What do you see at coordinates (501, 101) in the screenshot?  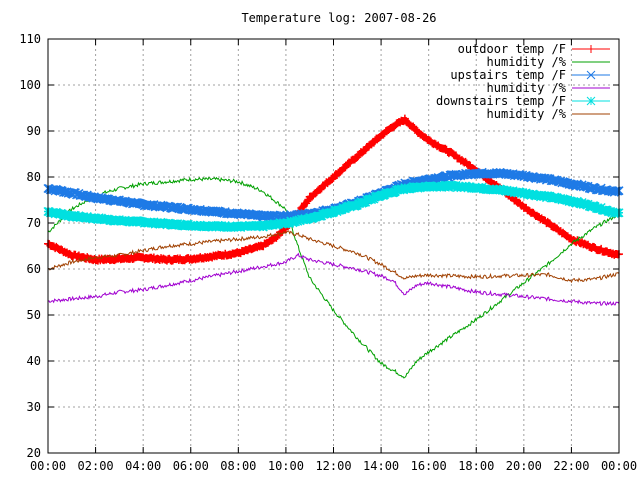 I see `legend-label: downstairs temp /F` at bounding box center [501, 101].